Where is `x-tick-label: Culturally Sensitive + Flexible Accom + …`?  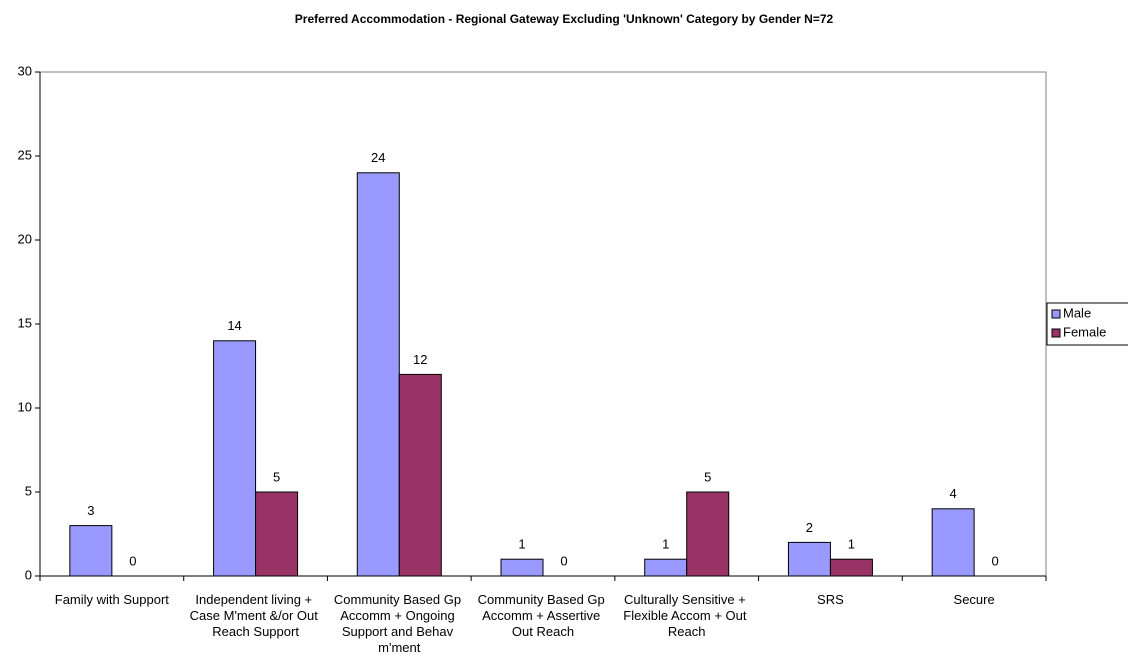 x-tick-label: Culturally Sensitive + Flexible Accom + … is located at coordinates (686, 615).